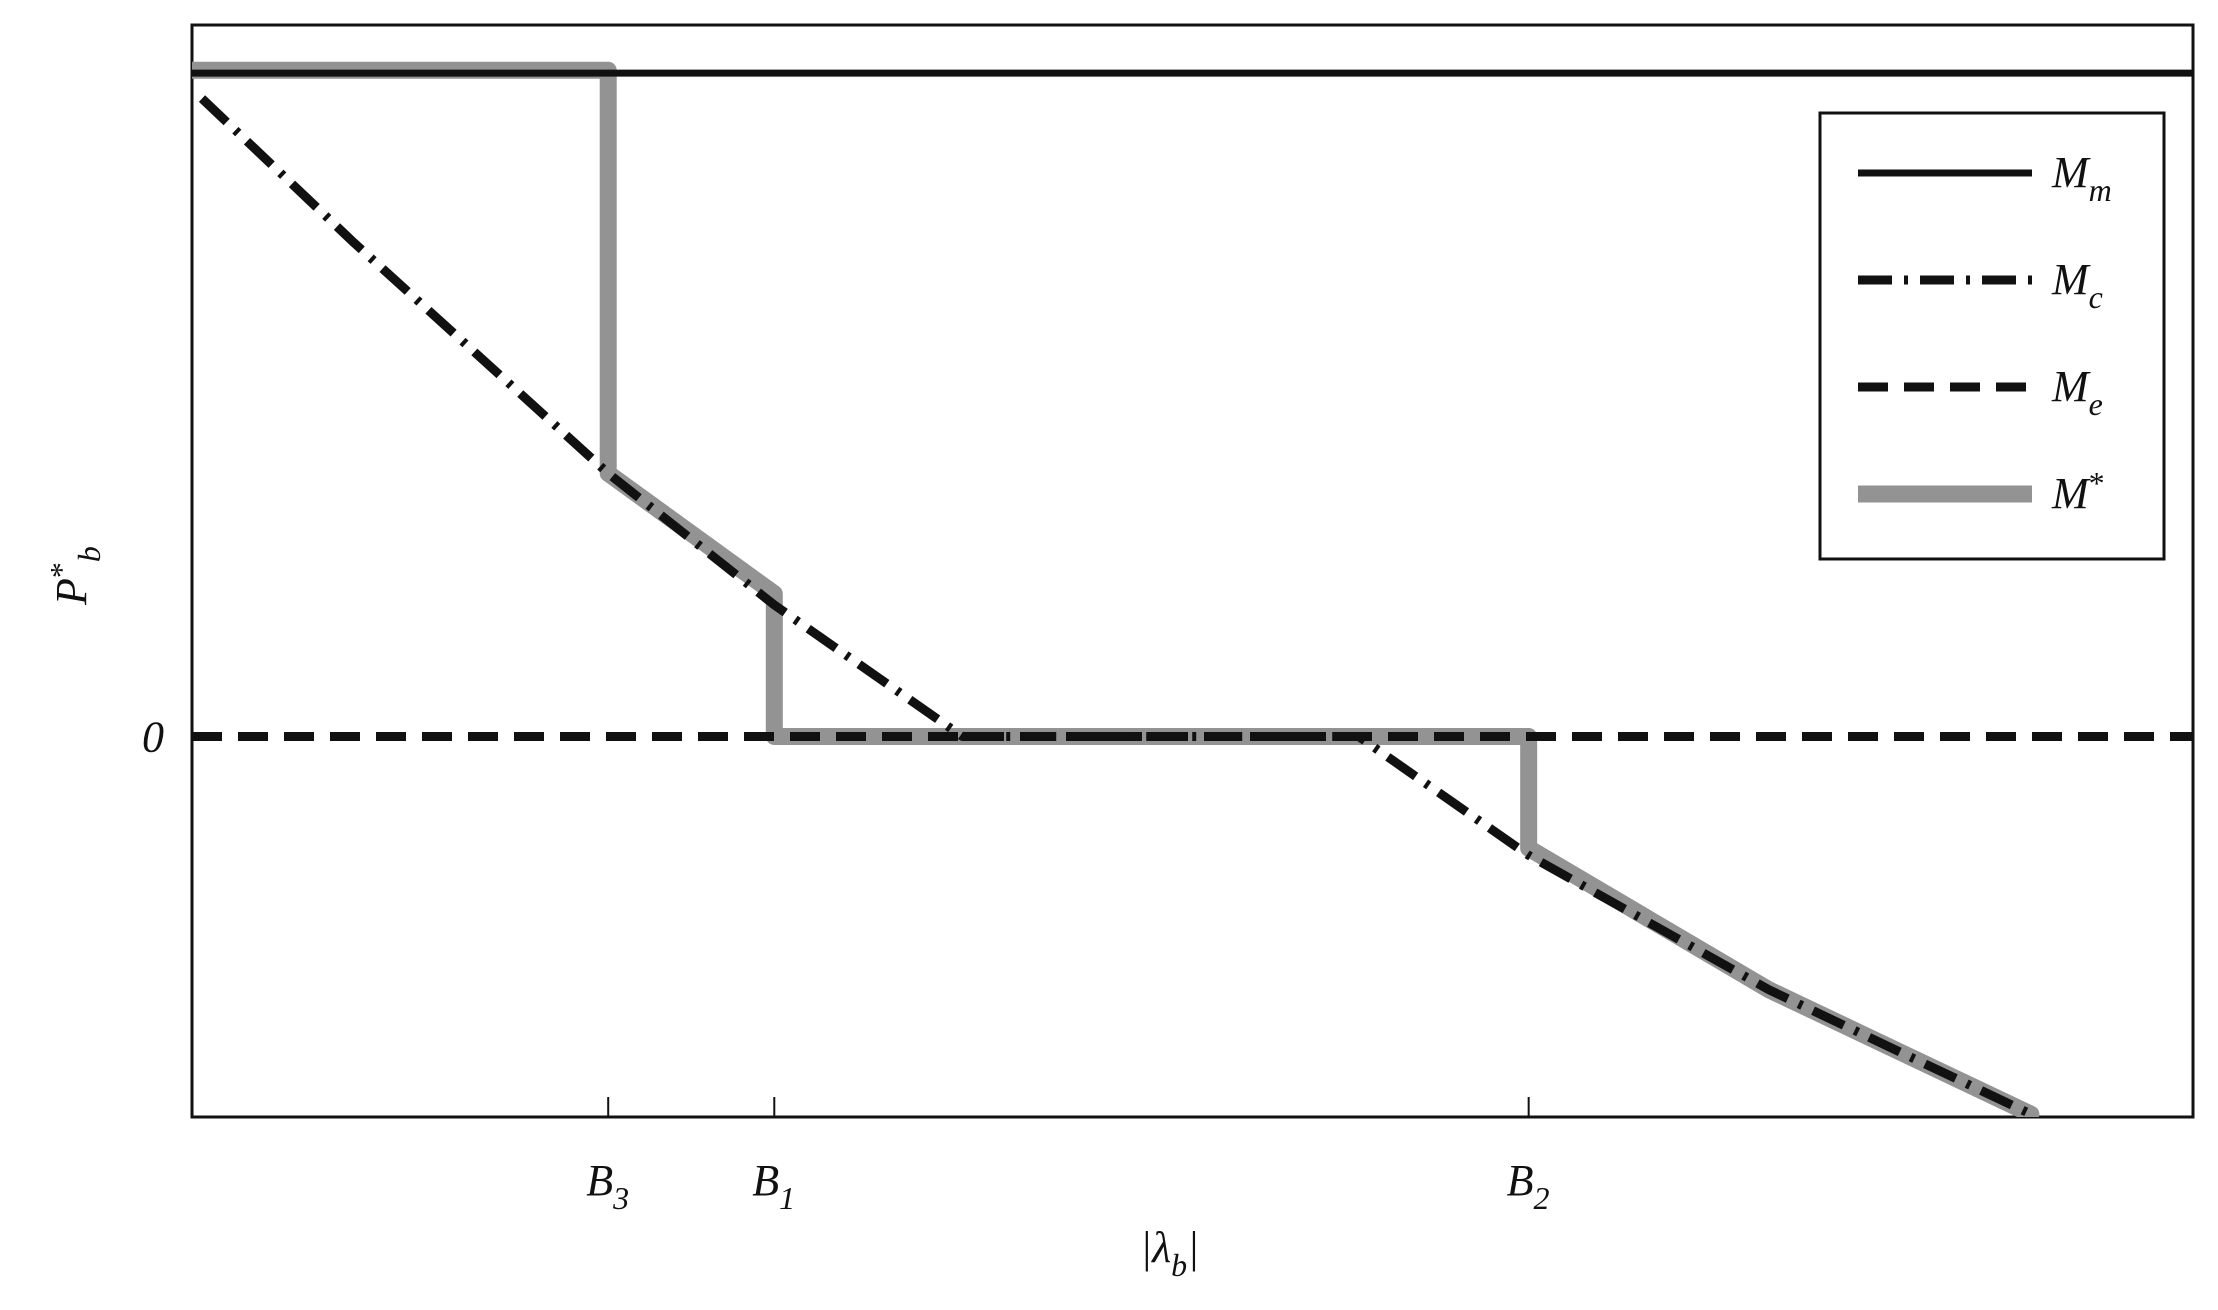  What do you see at coordinates (1169, 1253) in the screenshot?
I see `x-axis-label: |λb|` at bounding box center [1169, 1253].